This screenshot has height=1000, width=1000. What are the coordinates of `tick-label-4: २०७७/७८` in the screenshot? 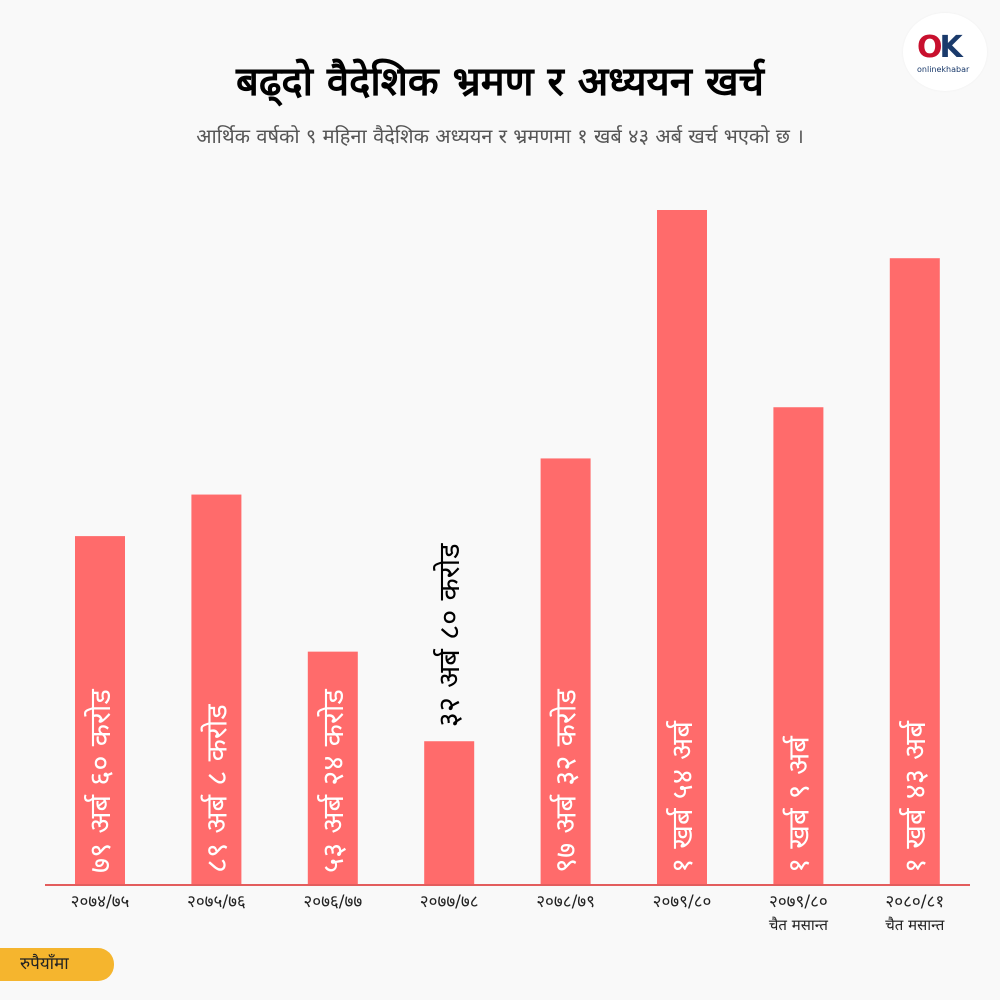 It's located at (449, 902).